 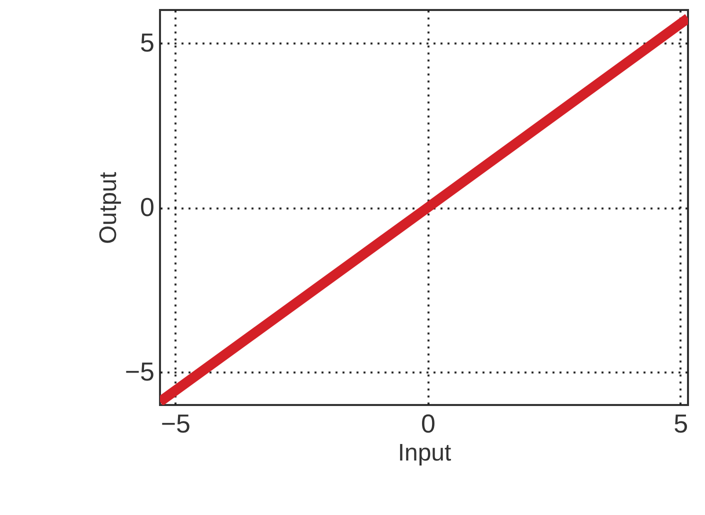 I want to click on y-tick-label: 5, so click(x=147, y=42).